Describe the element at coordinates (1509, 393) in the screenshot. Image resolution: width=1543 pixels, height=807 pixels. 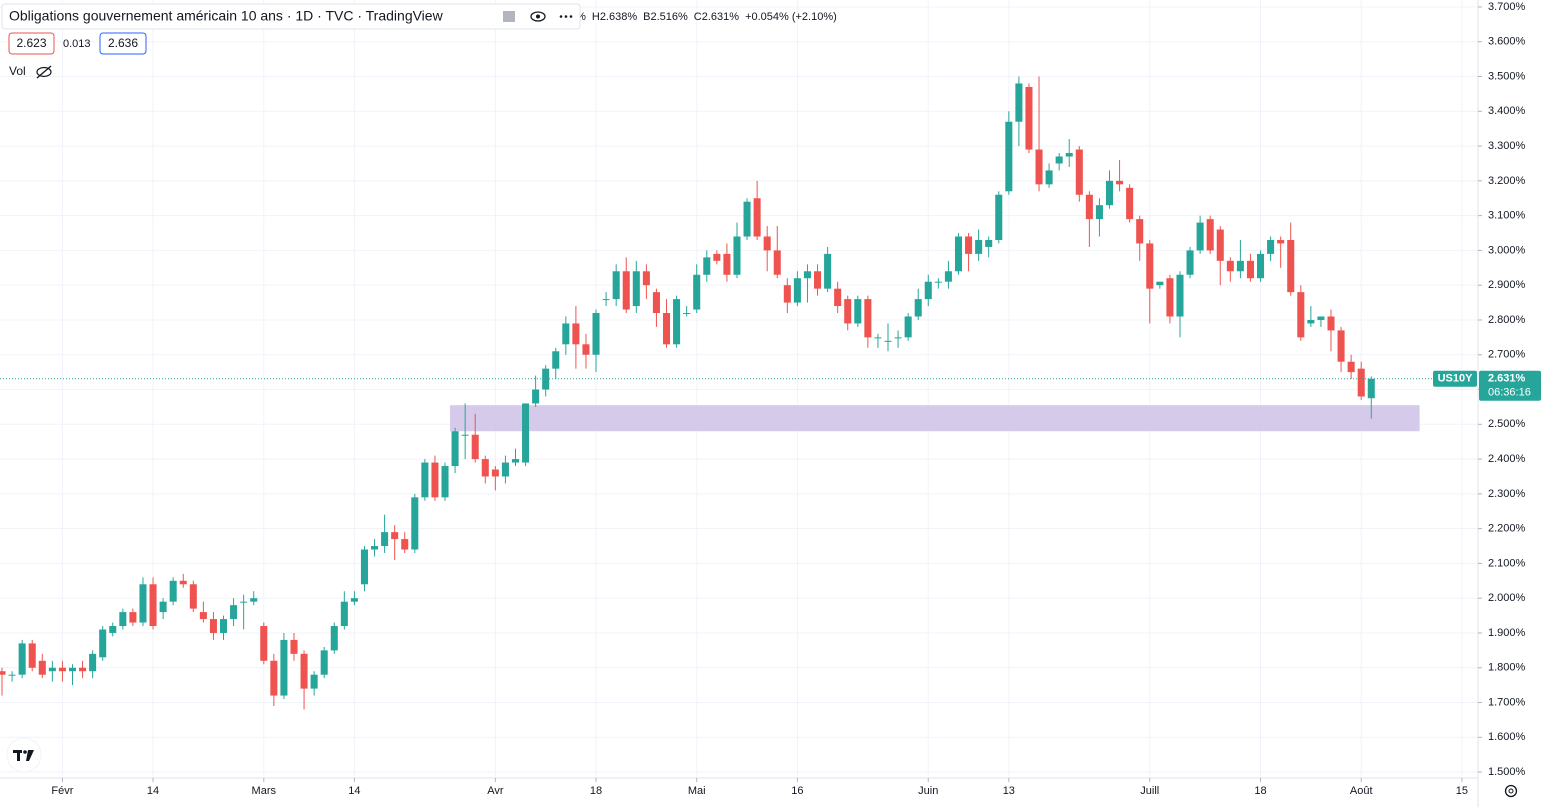
I see `countdown-label: 06:36:16` at that location.